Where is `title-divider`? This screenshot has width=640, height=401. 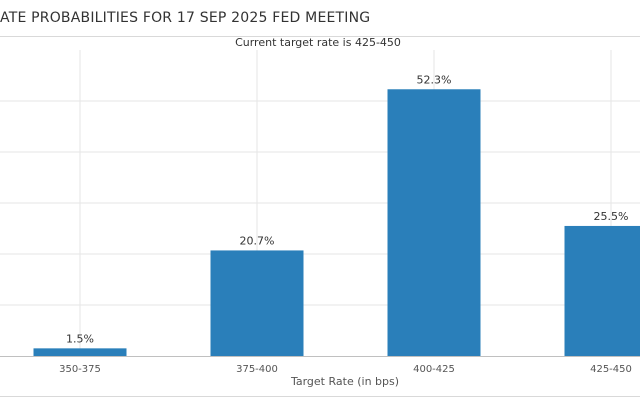
title-divider is located at coordinates (320, 36).